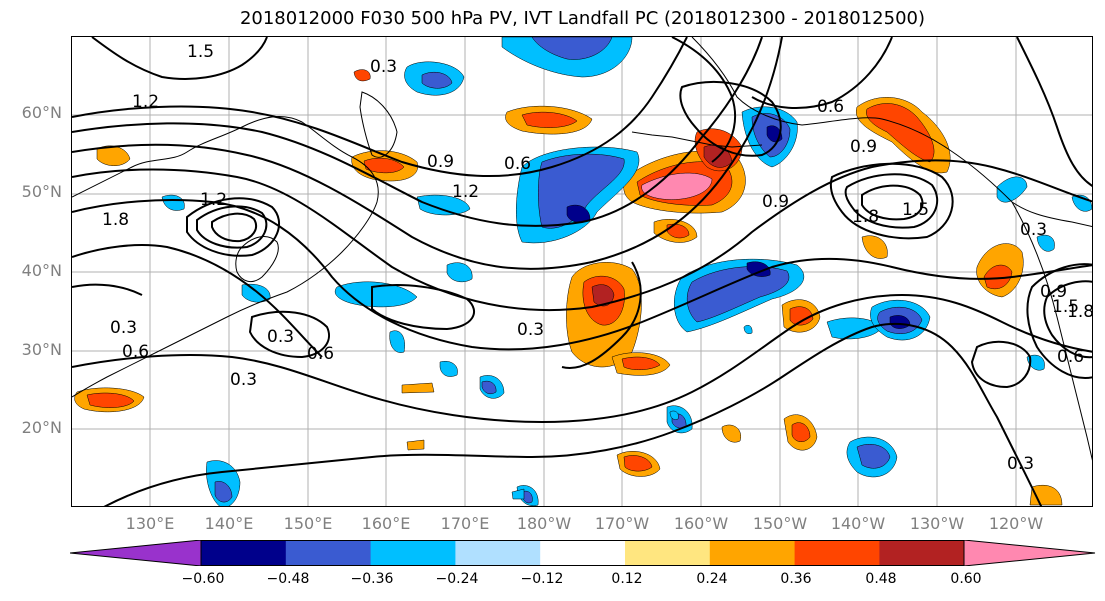 The image size is (1105, 601). What do you see at coordinates (937, 523) in the screenshot?
I see `lon-label-130w: 130°W` at bounding box center [937, 523].